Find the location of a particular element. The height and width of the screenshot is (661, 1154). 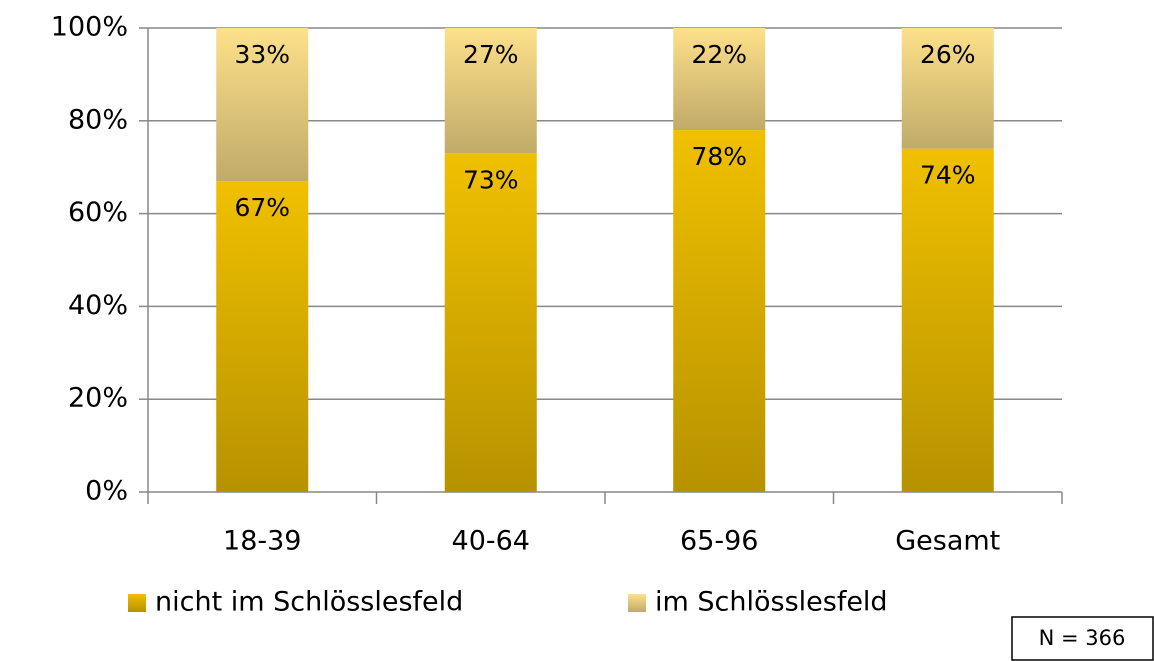

y-tick-label: 20% is located at coordinates (98, 398).